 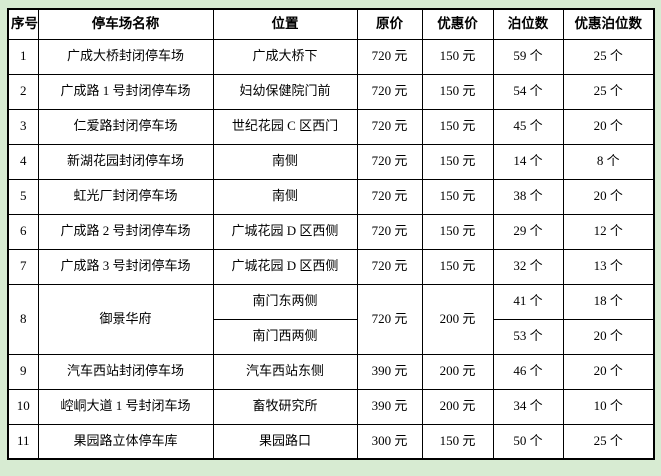 I want to click on table-cell: 汽车西站东侧, so click(x=285, y=371).